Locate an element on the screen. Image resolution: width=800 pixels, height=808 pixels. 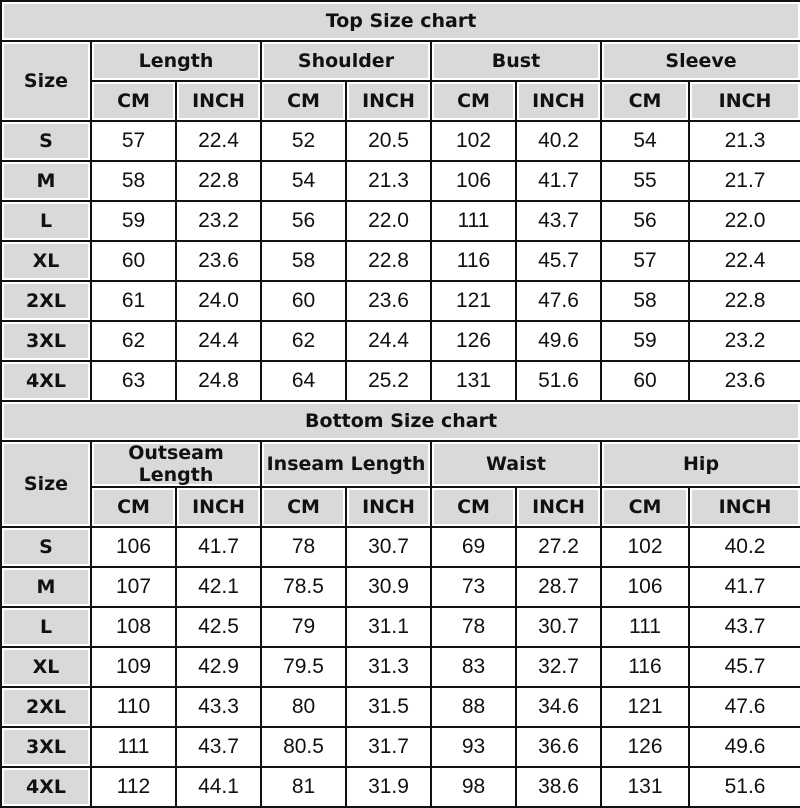
table-row: 3XL 111 43.7 80.5 31.7 93 36.6 126 49.6 is located at coordinates (400, 747).